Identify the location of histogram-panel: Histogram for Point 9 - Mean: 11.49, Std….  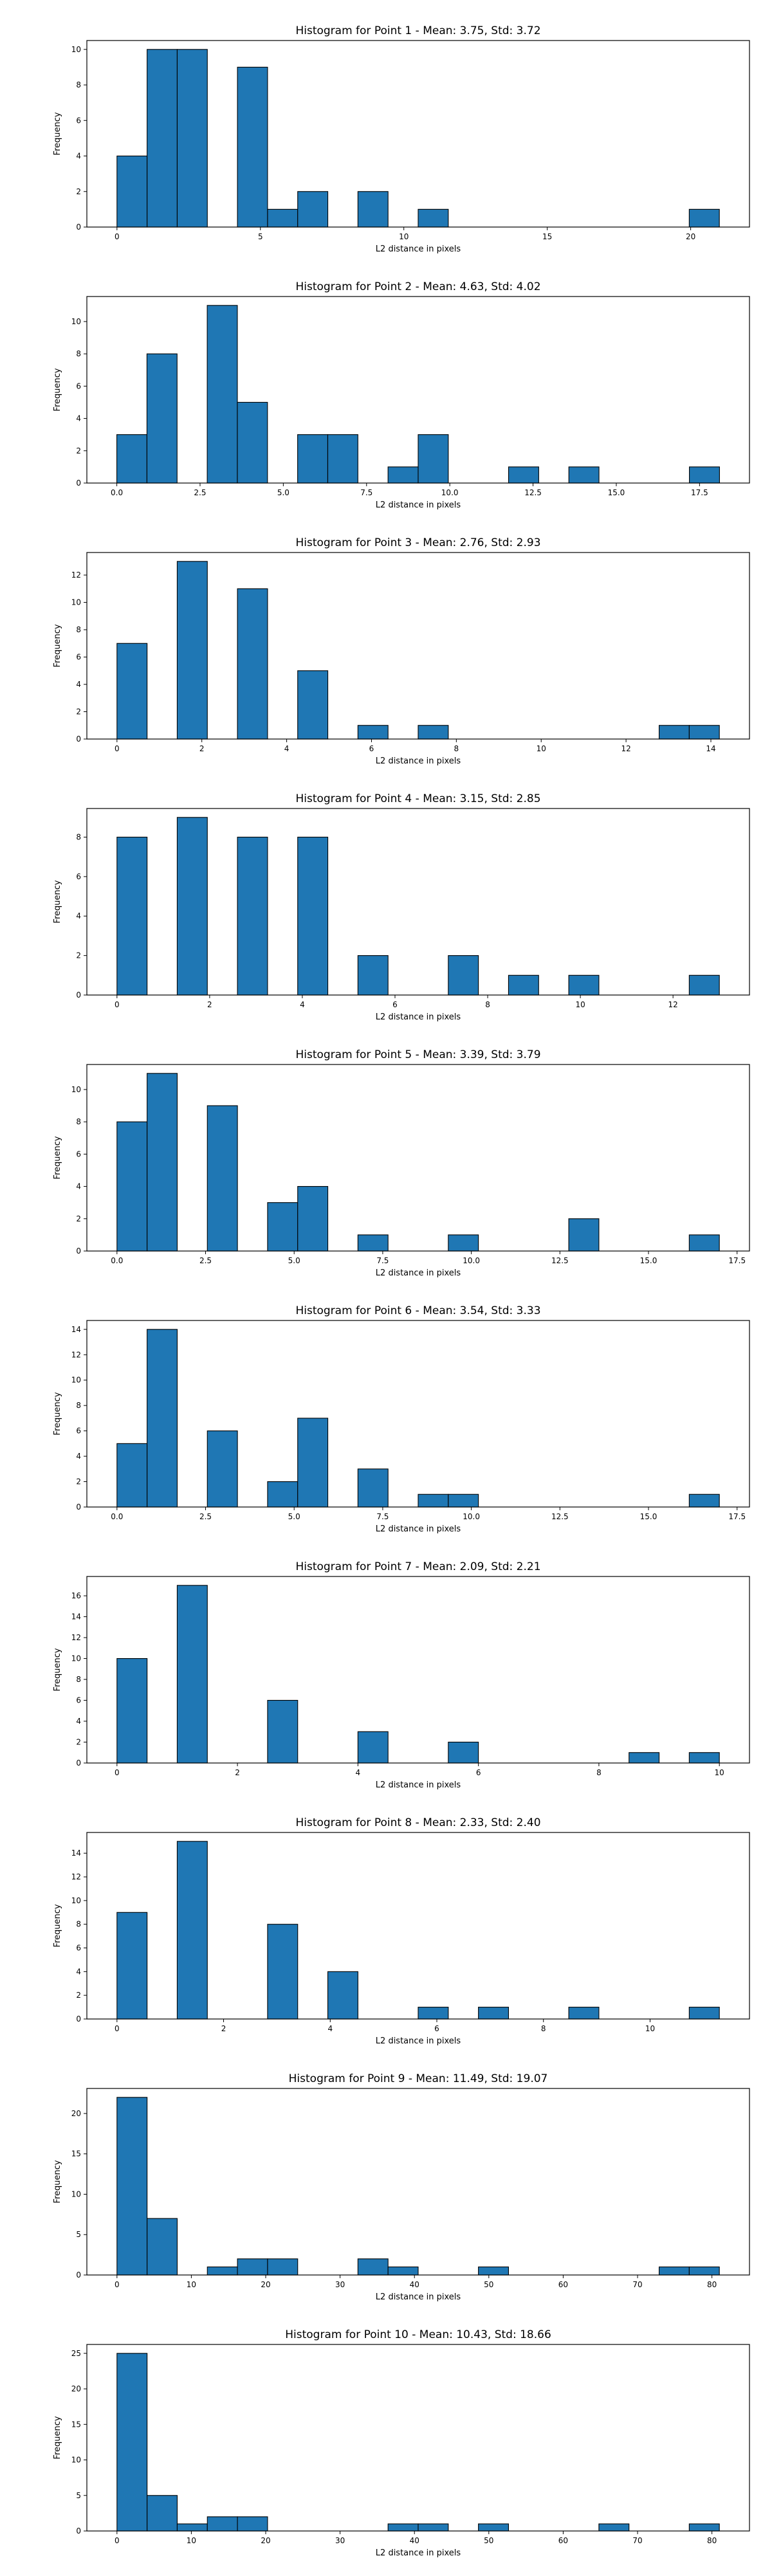
(401, 2187).